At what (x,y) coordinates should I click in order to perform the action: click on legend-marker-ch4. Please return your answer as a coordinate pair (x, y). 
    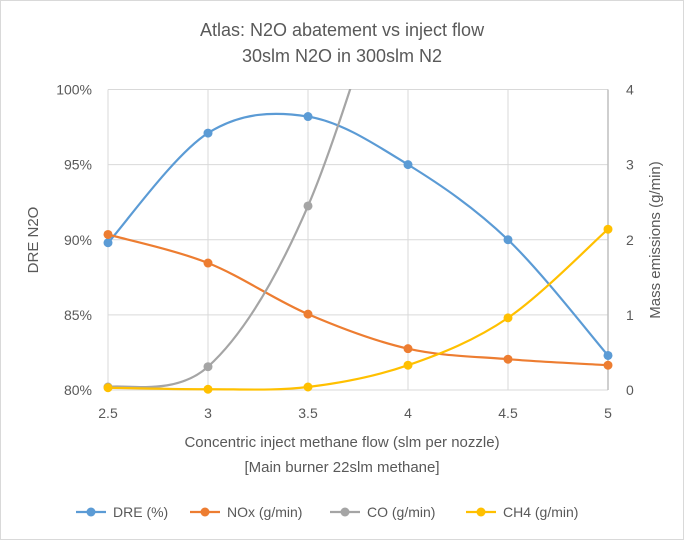
    Looking at the image, I should click on (481, 512).